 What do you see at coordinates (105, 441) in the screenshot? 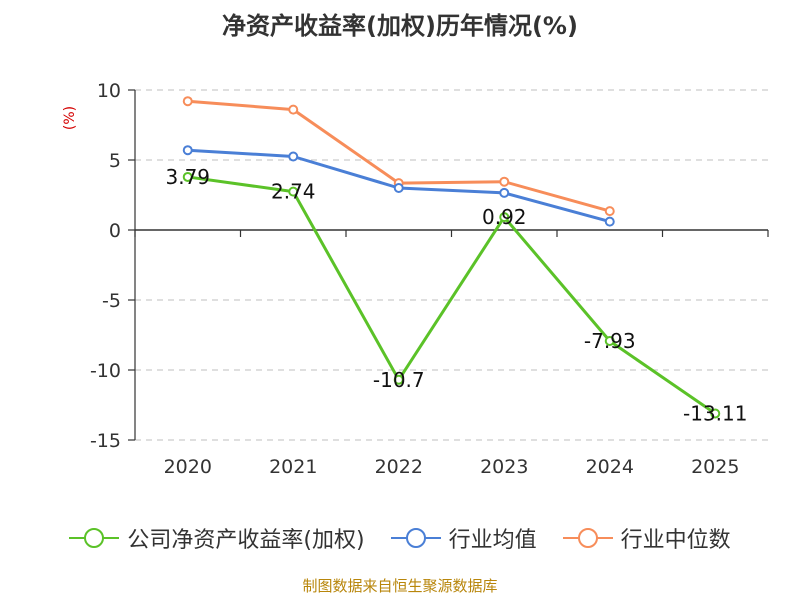
I see `y-tick-label: -15` at bounding box center [105, 441].